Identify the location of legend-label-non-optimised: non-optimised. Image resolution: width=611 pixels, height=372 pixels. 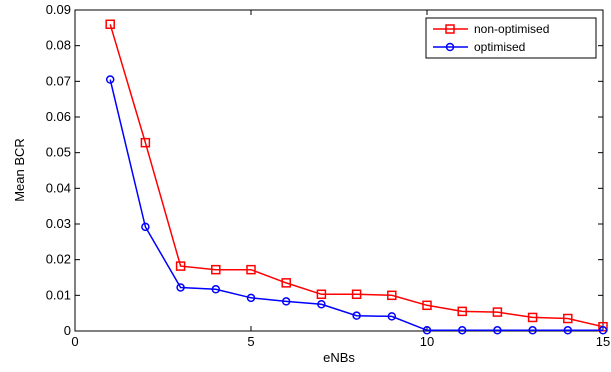
(511, 29).